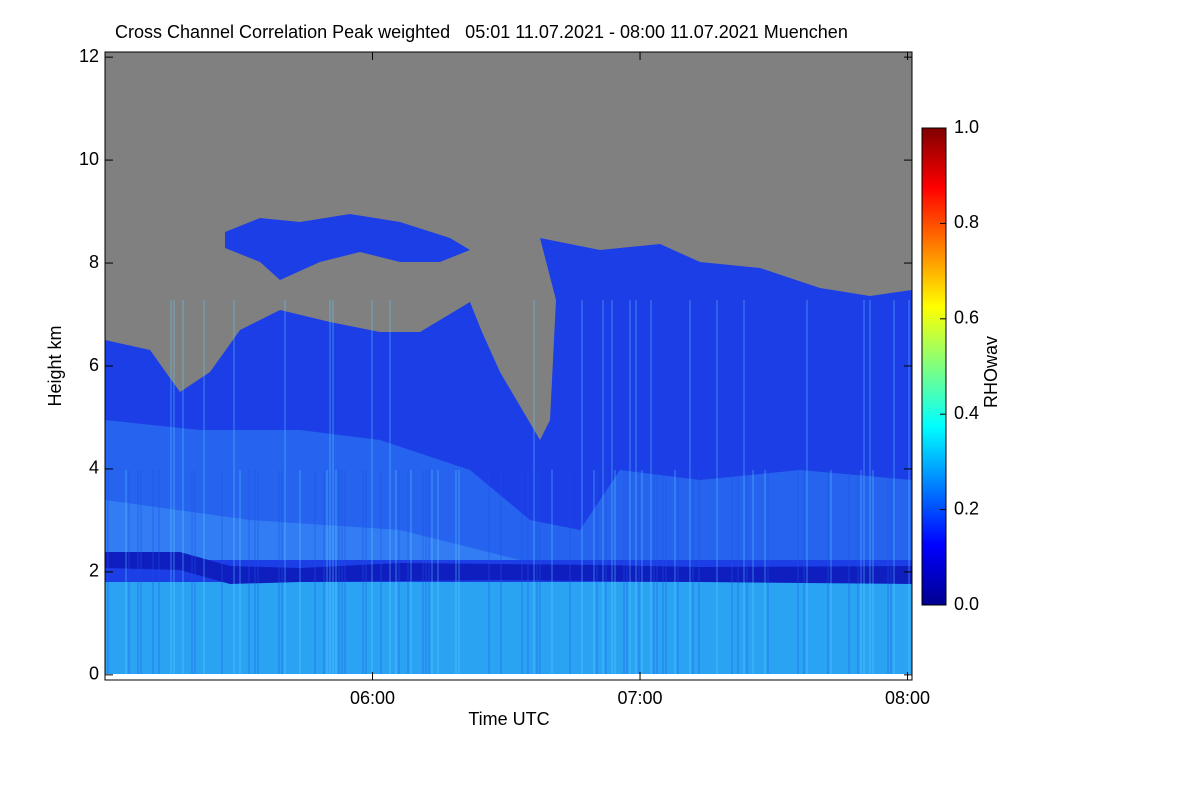 The image size is (1200, 800). I want to click on low-layer, so click(508, 628).